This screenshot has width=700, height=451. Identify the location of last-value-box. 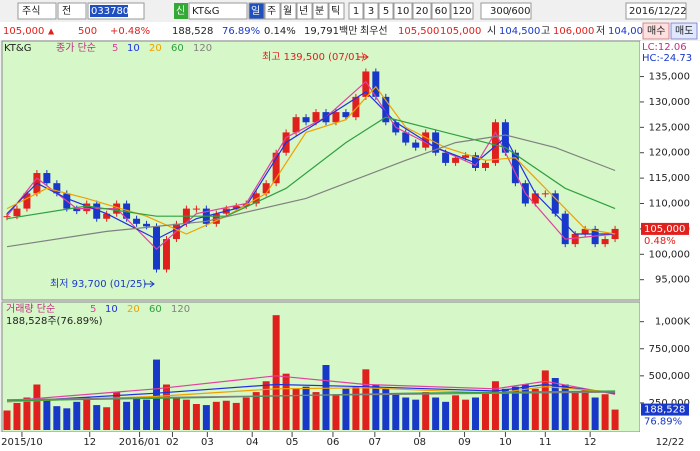
(665, 409).